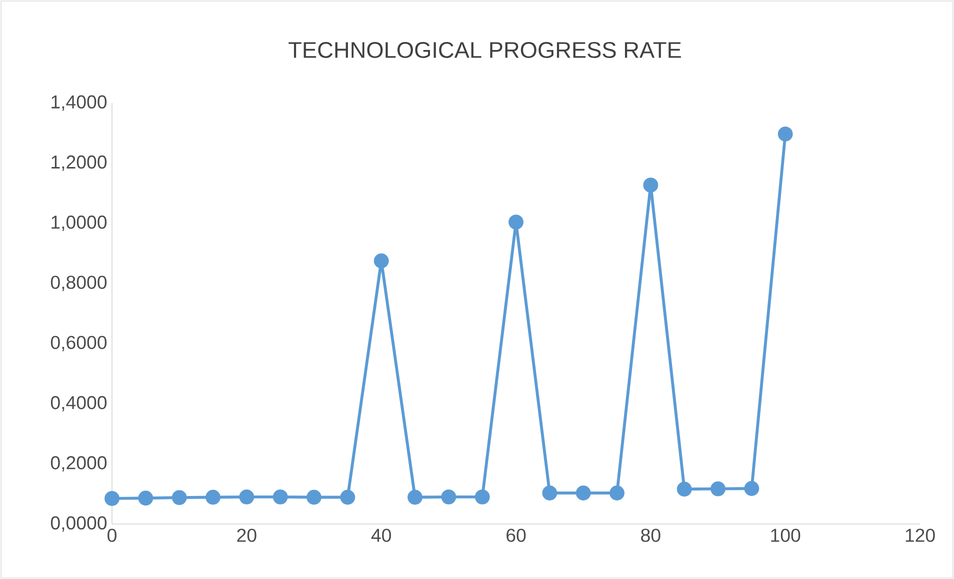  Describe the element at coordinates (79, 103) in the screenshot. I see `y-tick-label: 1,4000` at that location.